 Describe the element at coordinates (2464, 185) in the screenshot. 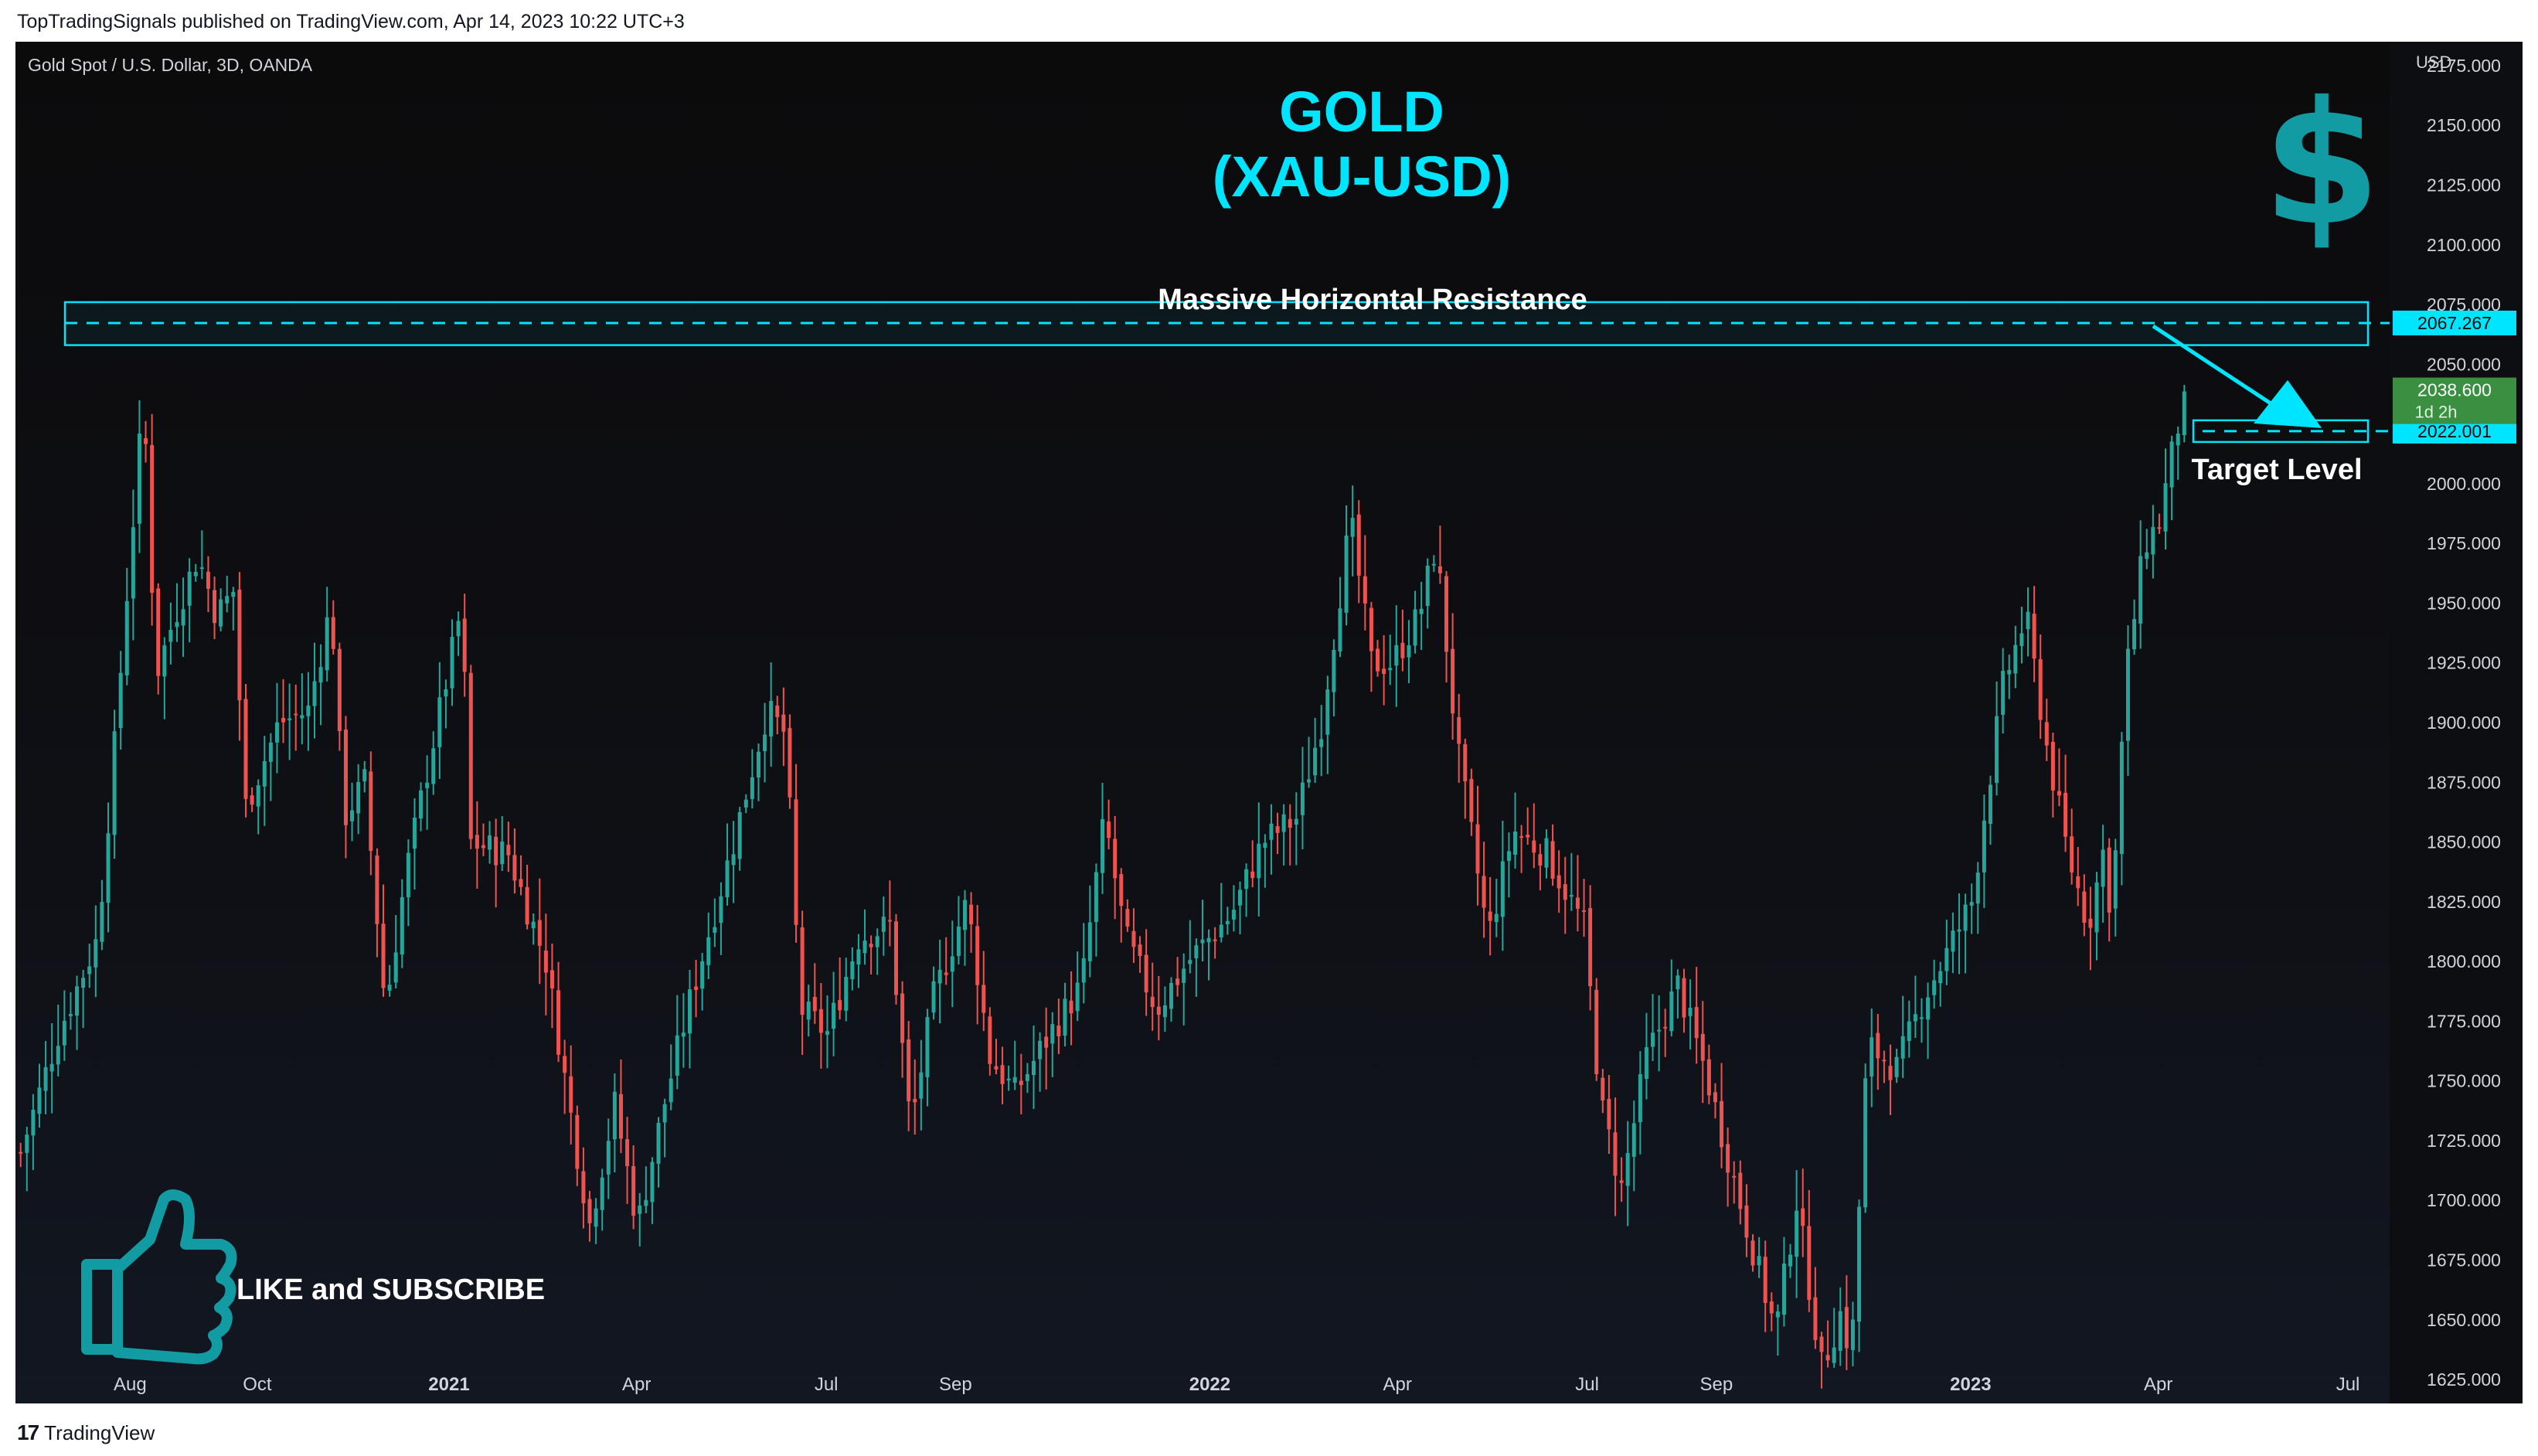

I see `y-tick-label: 2125.000` at that location.